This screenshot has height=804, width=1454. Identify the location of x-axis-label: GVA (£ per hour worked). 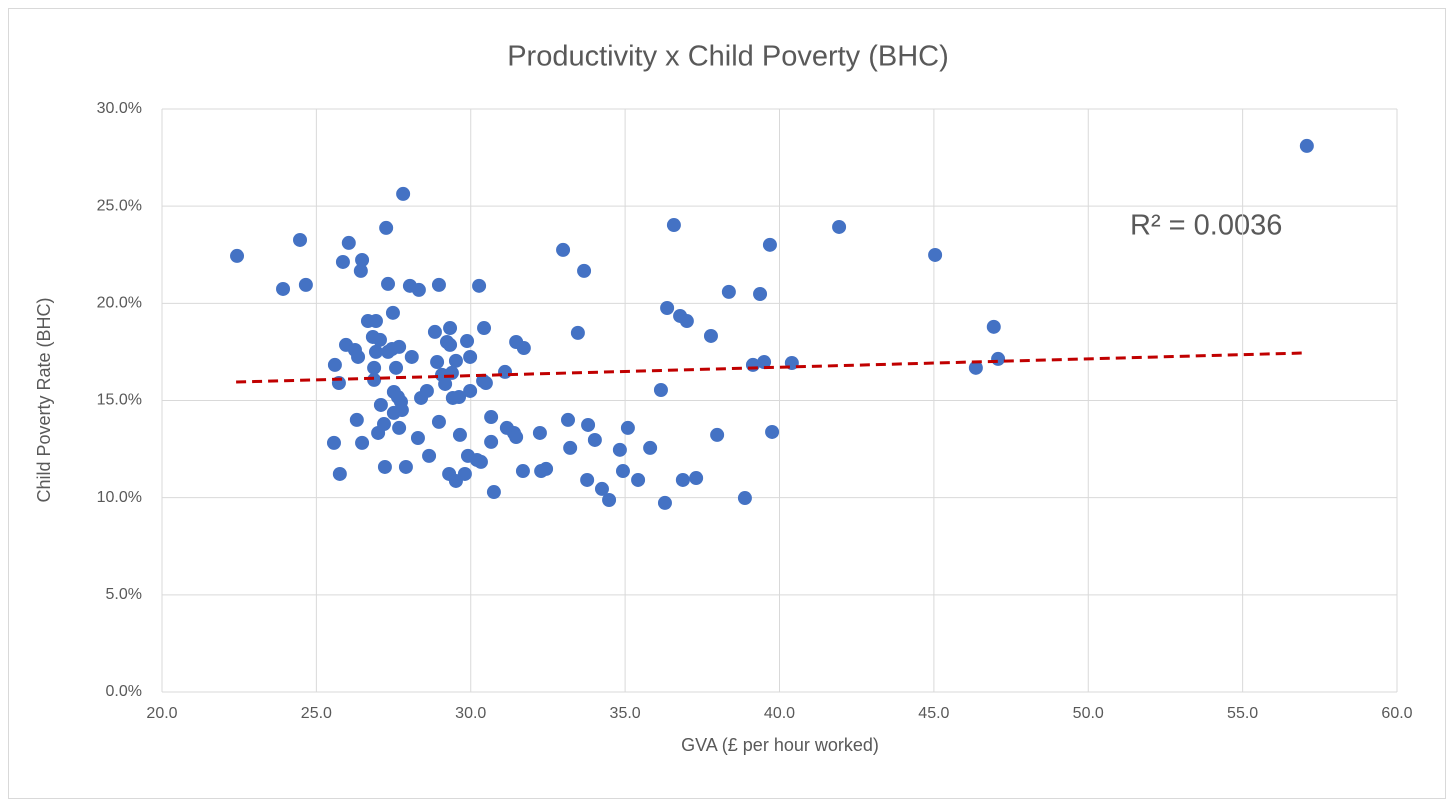
(780, 745).